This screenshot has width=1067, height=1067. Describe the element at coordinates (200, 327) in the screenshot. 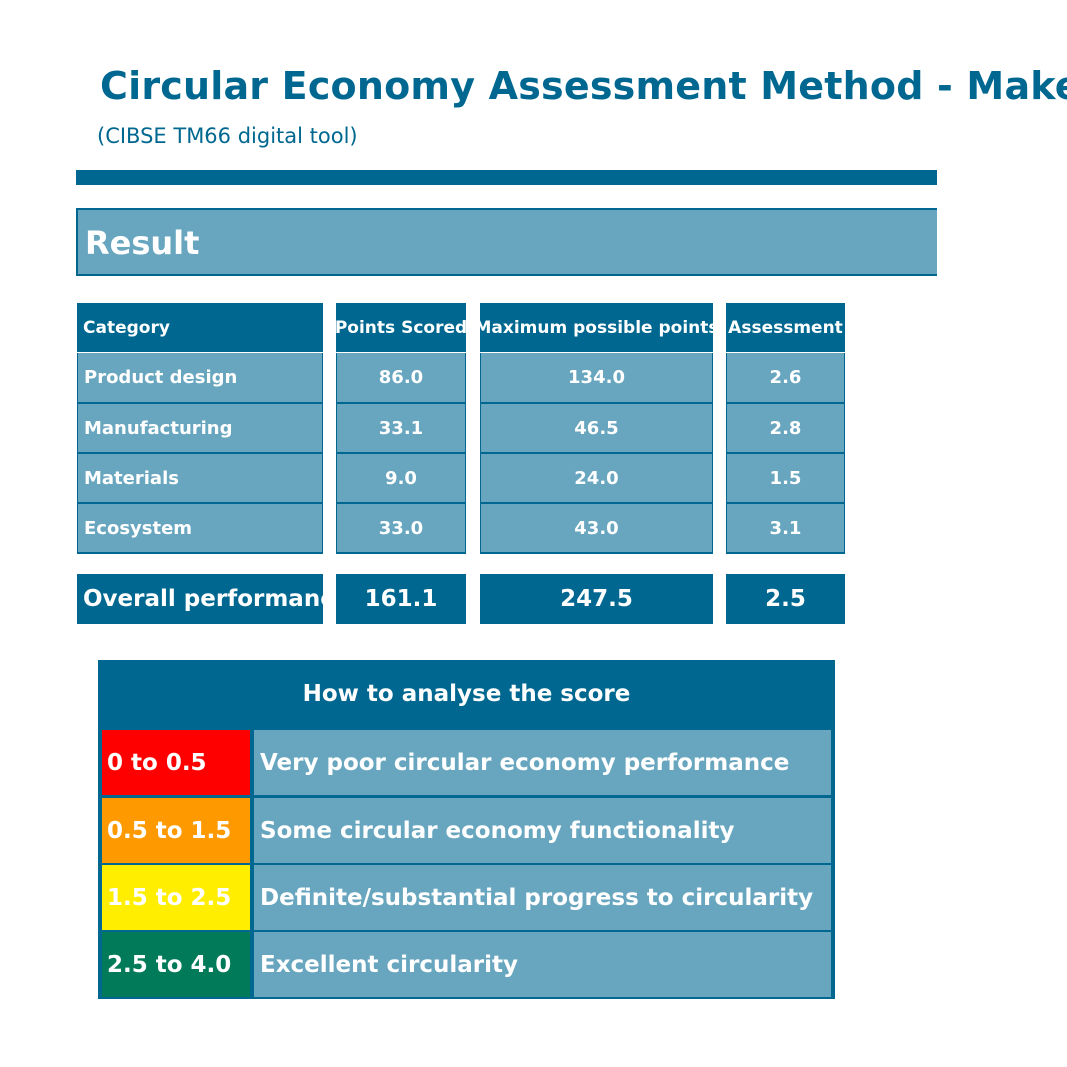

I see `column-header-category: Category` at that location.